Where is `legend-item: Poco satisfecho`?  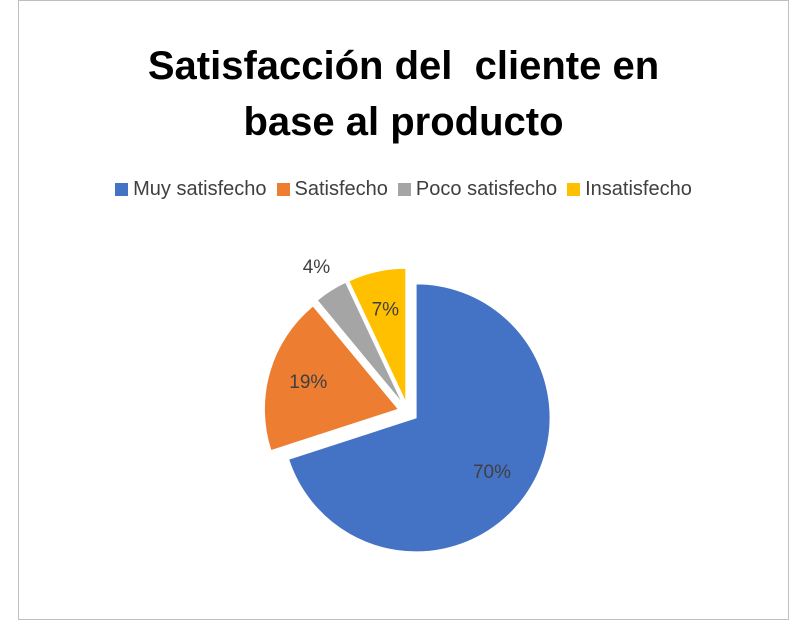 legend-item: Poco satisfecho is located at coordinates (477, 189).